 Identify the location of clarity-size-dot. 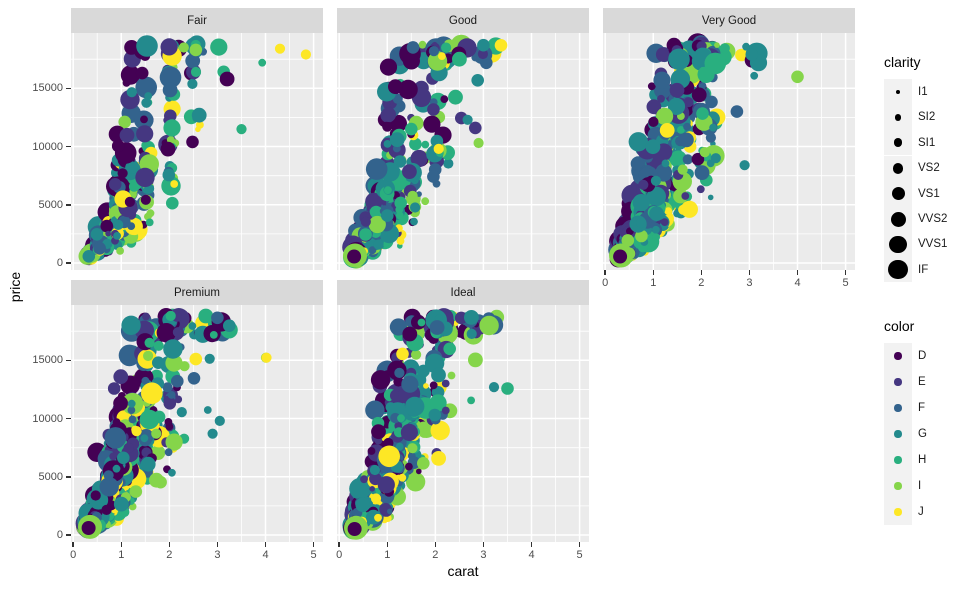
(898, 244).